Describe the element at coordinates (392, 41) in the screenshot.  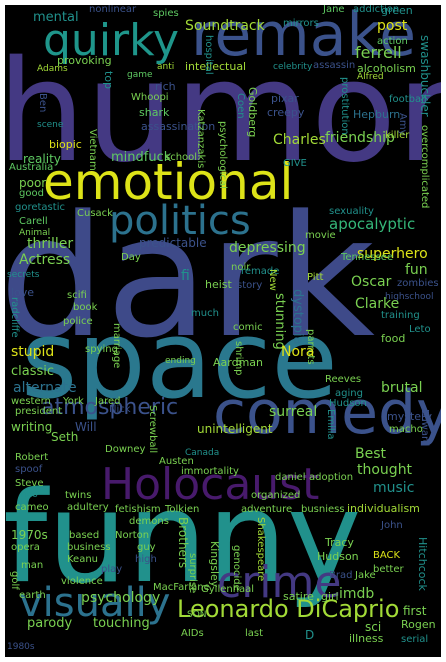
I see `word-action: action` at that location.